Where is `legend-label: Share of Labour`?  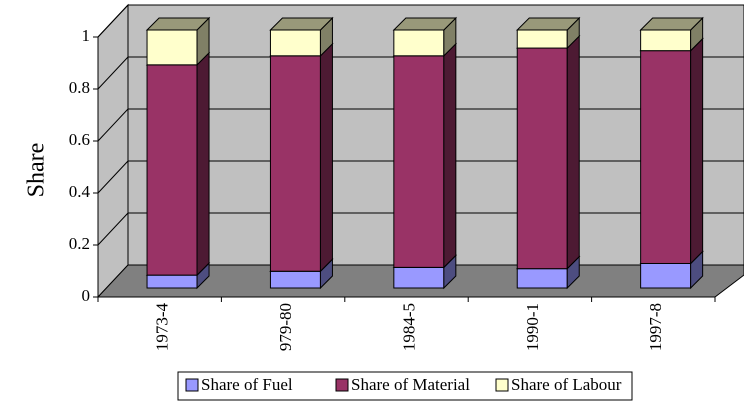 legend-label: Share of Labour is located at coordinates (566, 384).